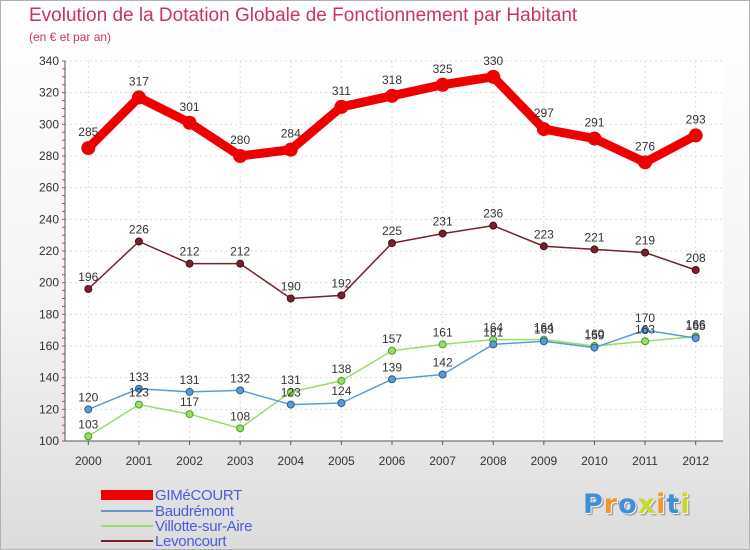 The width and height of the screenshot is (750, 550). What do you see at coordinates (49, 346) in the screenshot?
I see `y-tick-label: 160` at bounding box center [49, 346].